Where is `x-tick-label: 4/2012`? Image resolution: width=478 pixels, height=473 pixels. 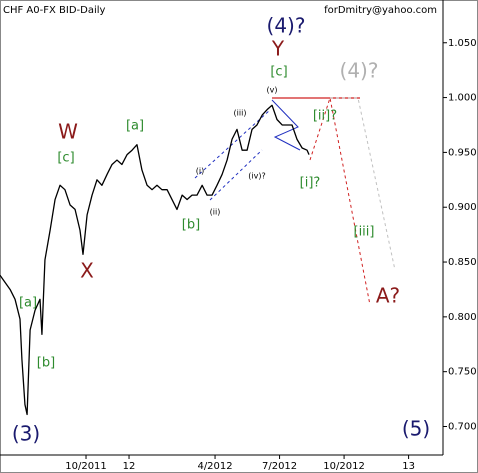 x-tick-label: 4/2012 is located at coordinates (214, 466).